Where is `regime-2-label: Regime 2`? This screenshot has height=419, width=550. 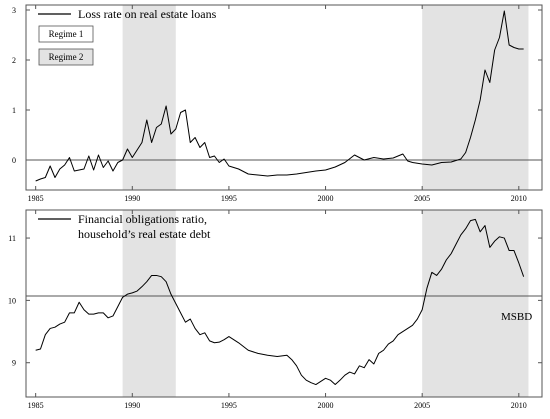 regime-2-label: Regime 2 is located at coordinates (66, 57).